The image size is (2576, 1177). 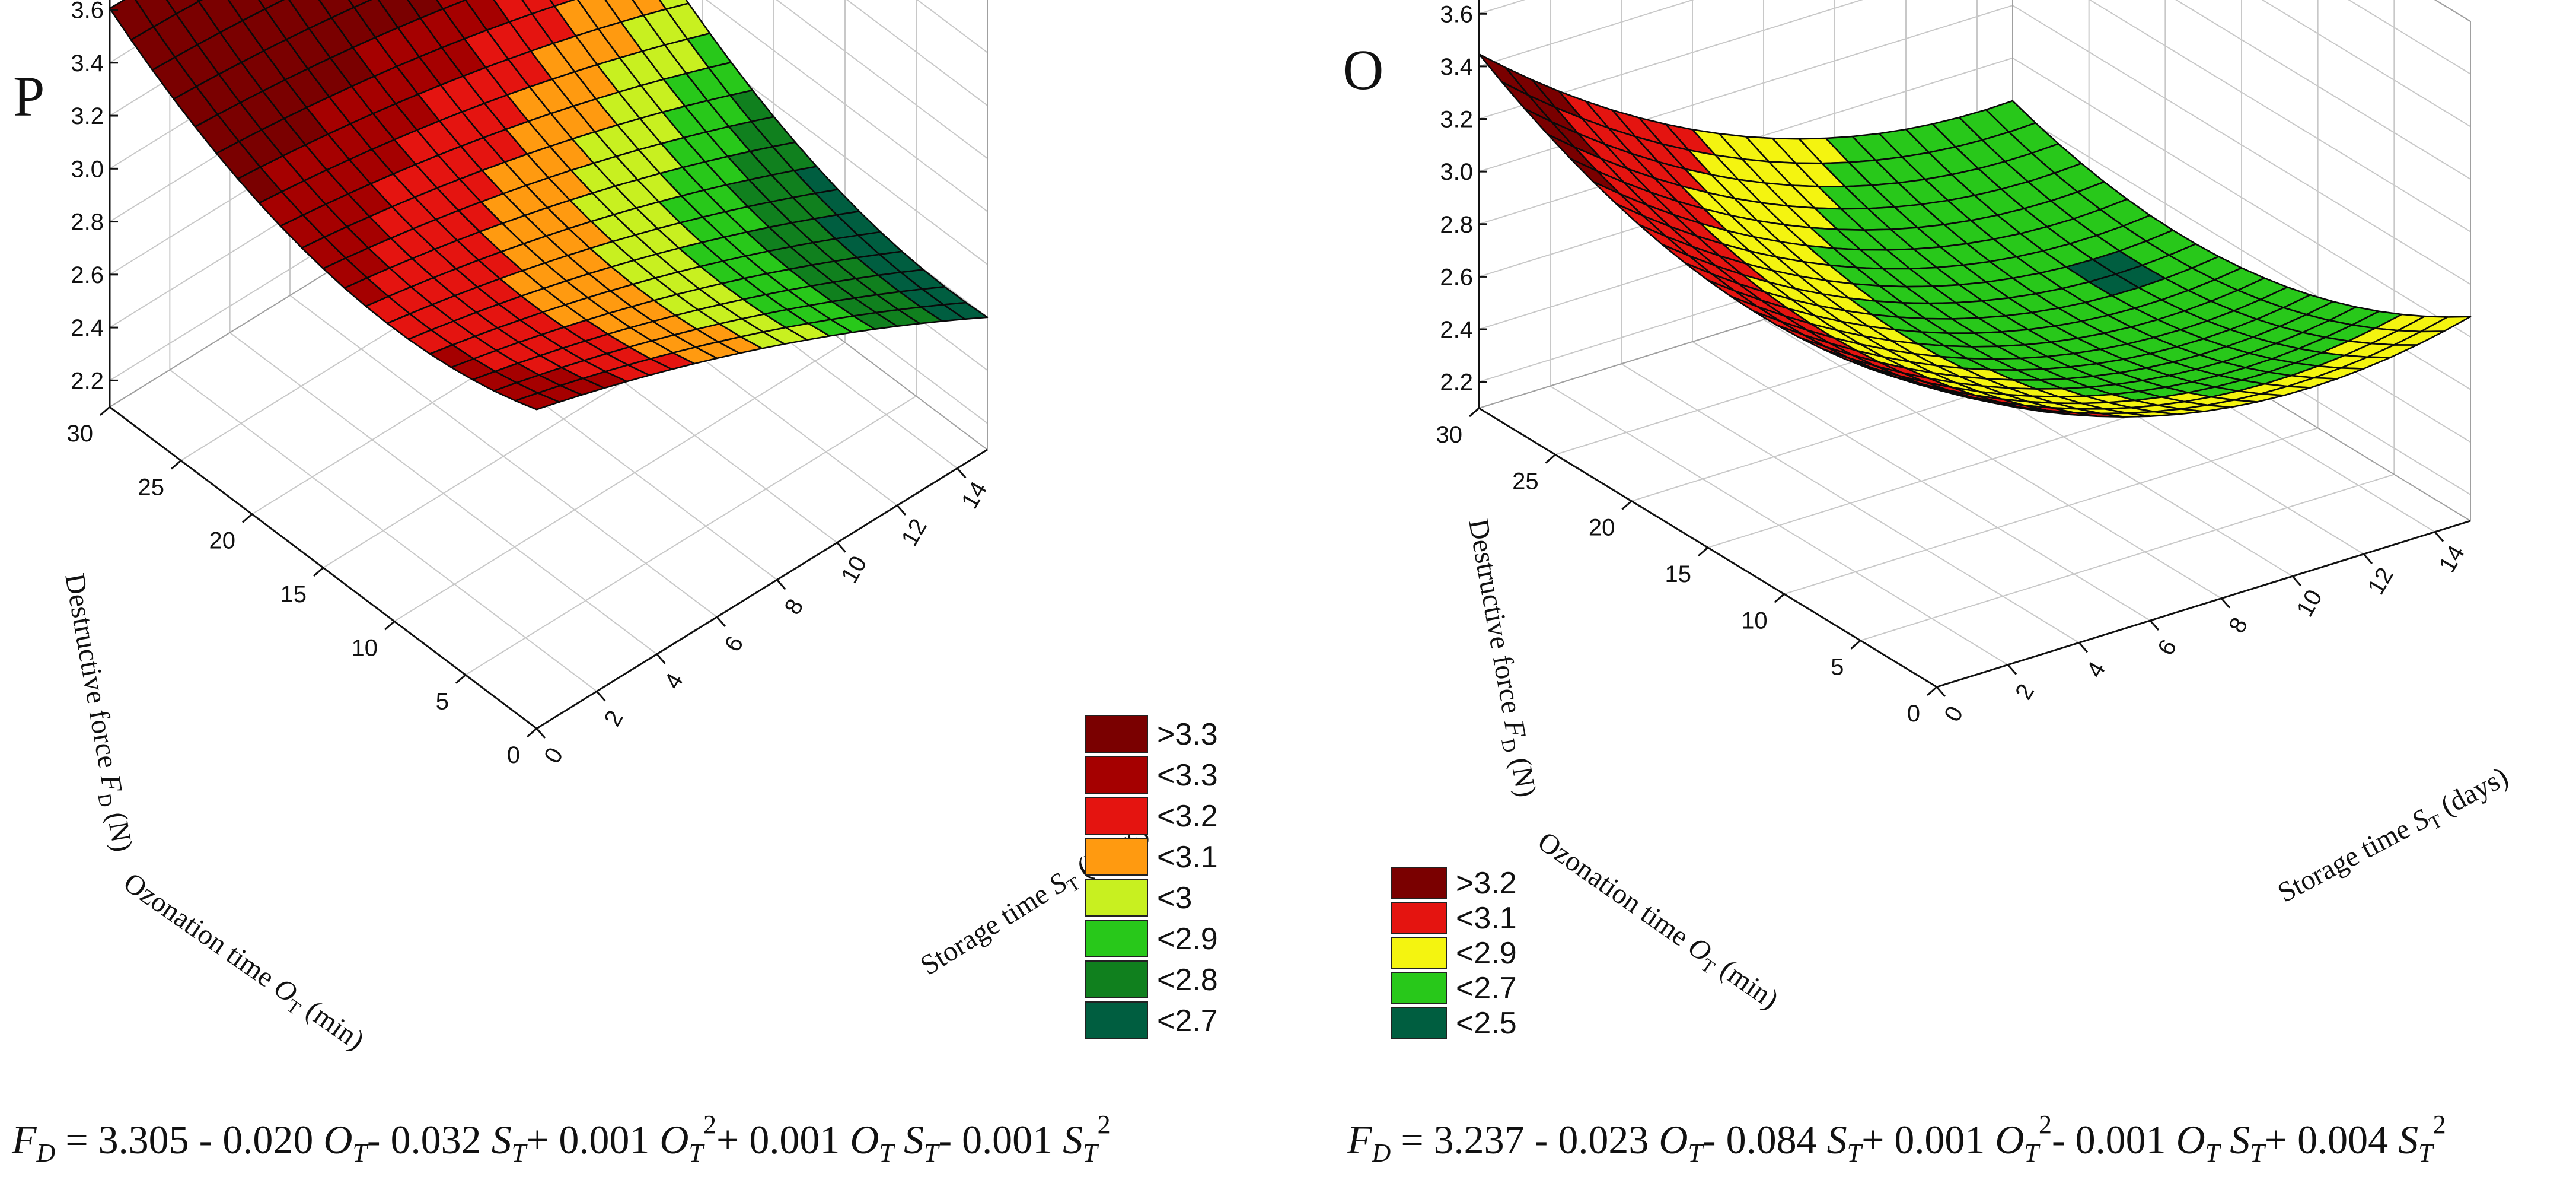 I want to click on equation-part: - 0.032, so click(x=429, y=1139).